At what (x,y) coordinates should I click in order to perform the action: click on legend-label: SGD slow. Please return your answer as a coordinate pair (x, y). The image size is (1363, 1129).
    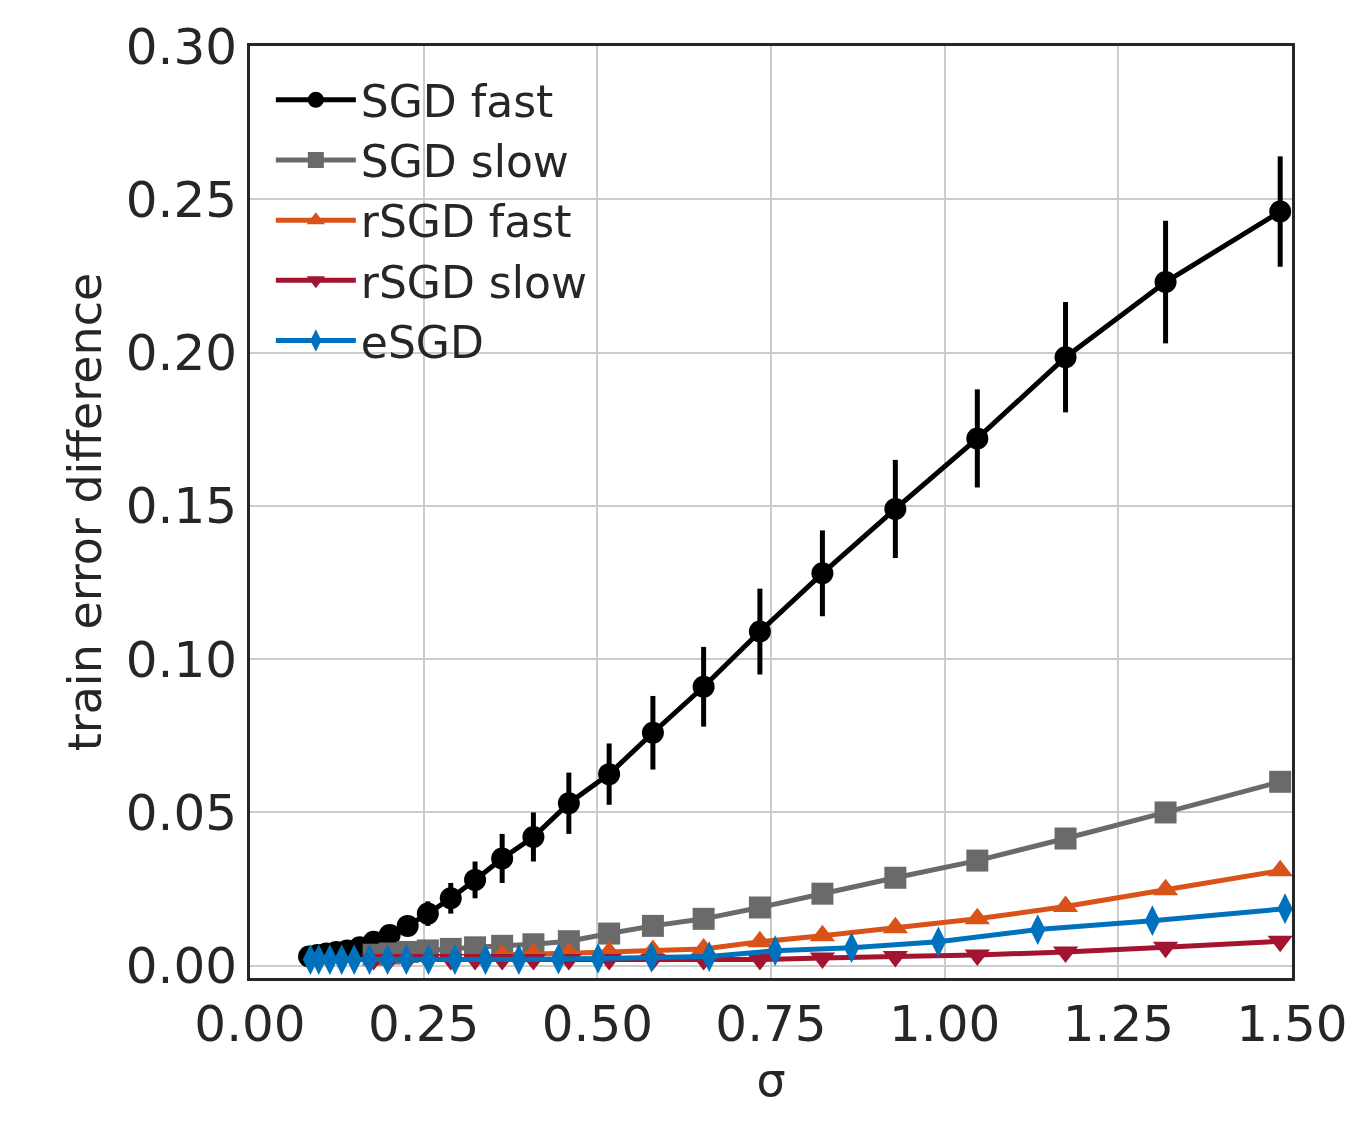
    Looking at the image, I should click on (464, 162).